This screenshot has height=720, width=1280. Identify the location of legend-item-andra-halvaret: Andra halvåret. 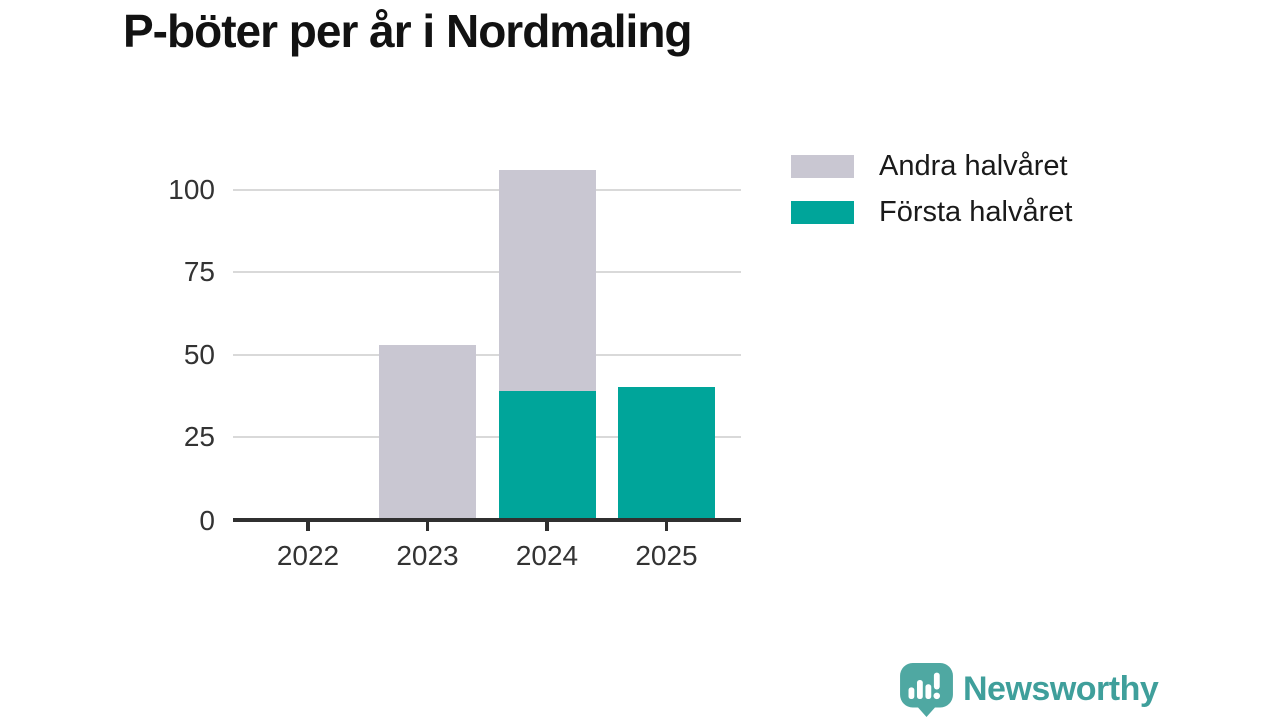
(931, 166).